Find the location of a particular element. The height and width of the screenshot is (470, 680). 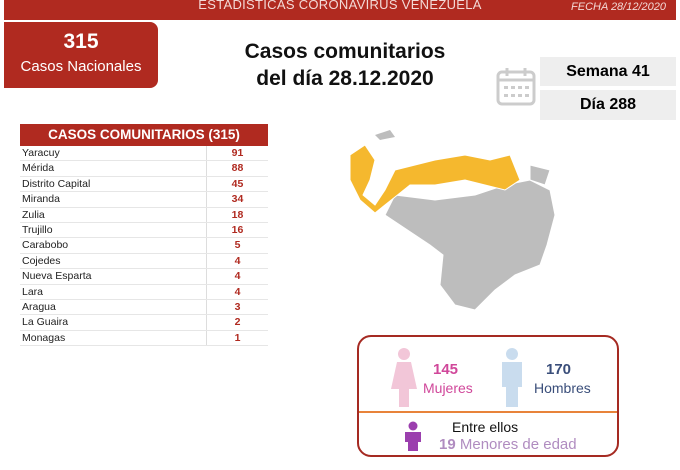

national-cases-label: Casos Nacionales is located at coordinates (81, 66).